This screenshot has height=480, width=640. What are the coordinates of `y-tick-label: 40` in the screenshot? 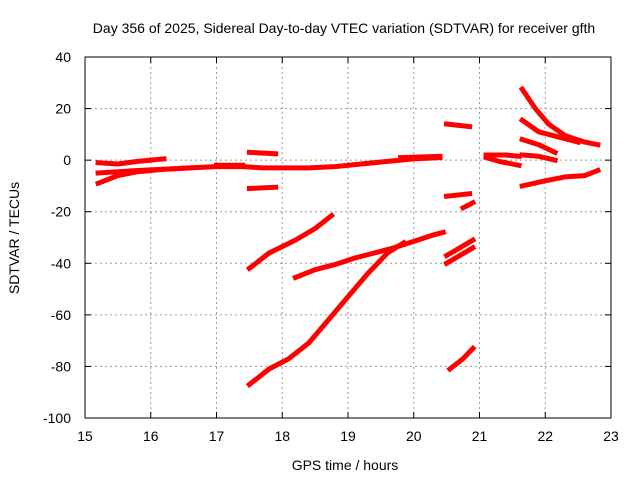 It's located at (63, 57).